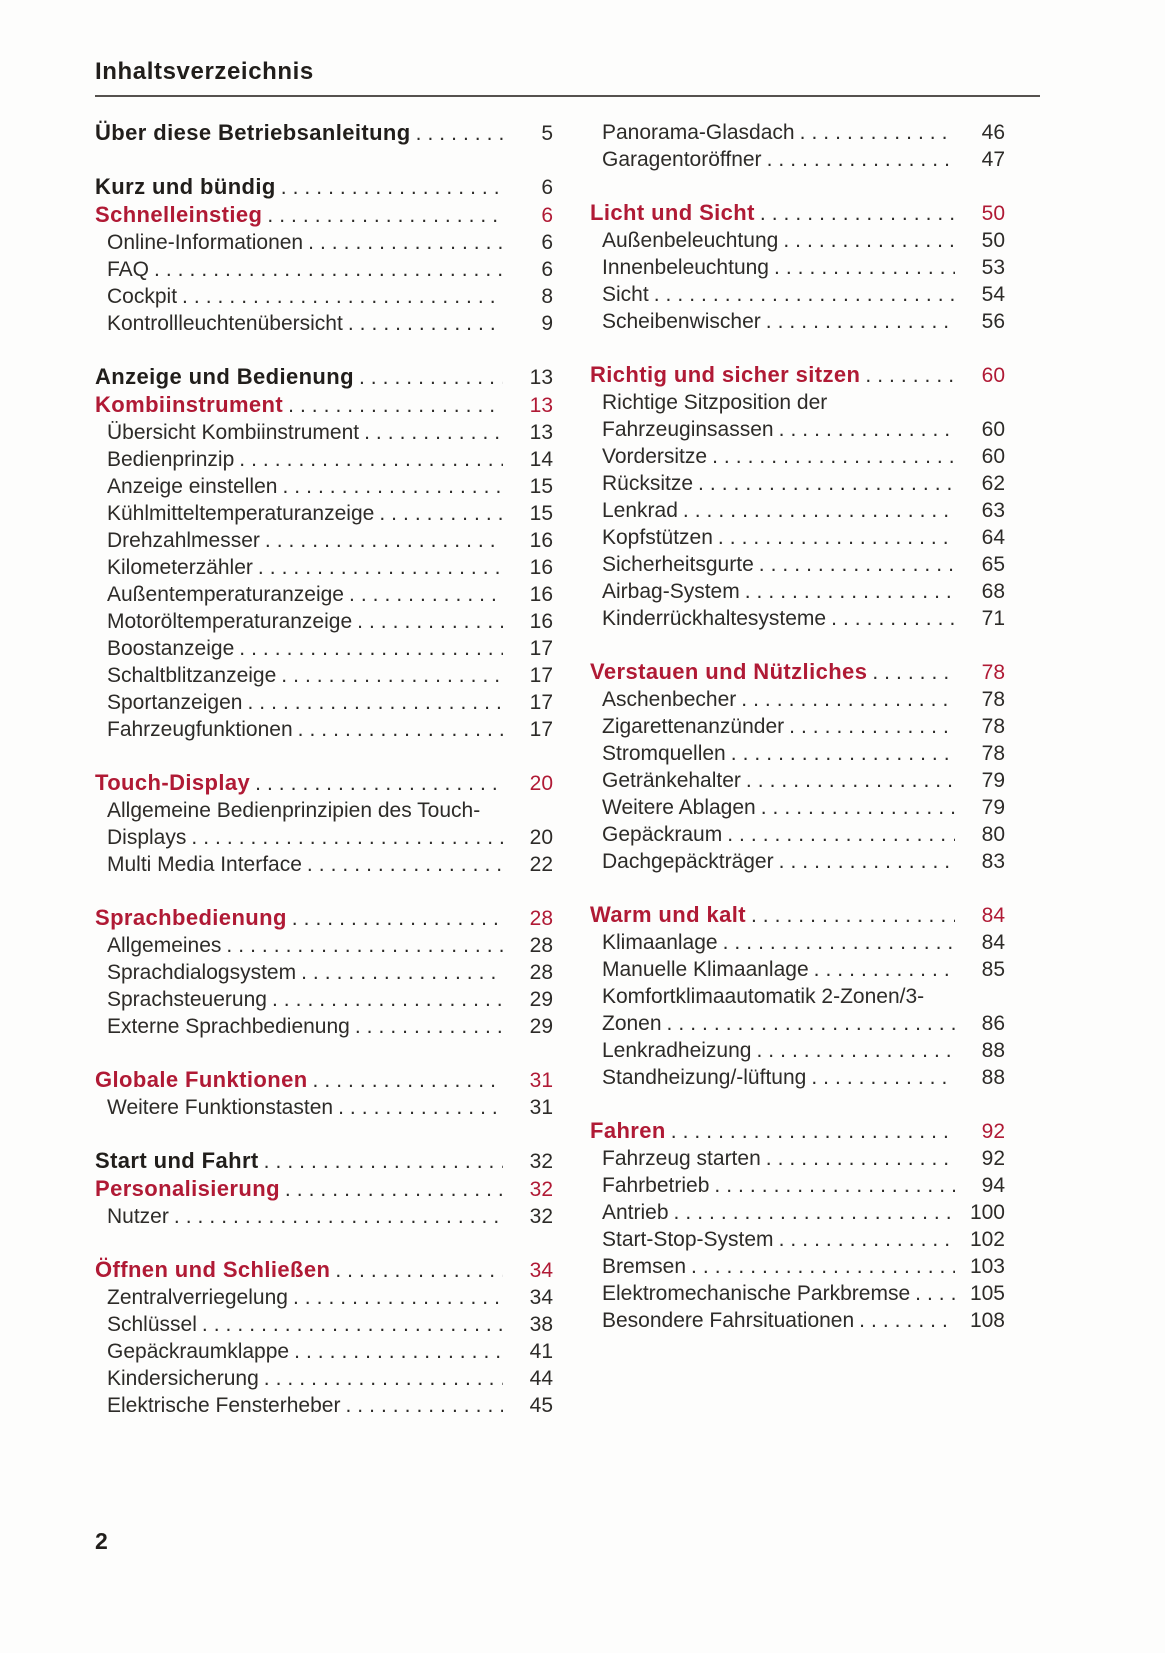  What do you see at coordinates (324, 133) in the screenshot?
I see `toc-group: Über diese Betriebsanleitung 5` at bounding box center [324, 133].